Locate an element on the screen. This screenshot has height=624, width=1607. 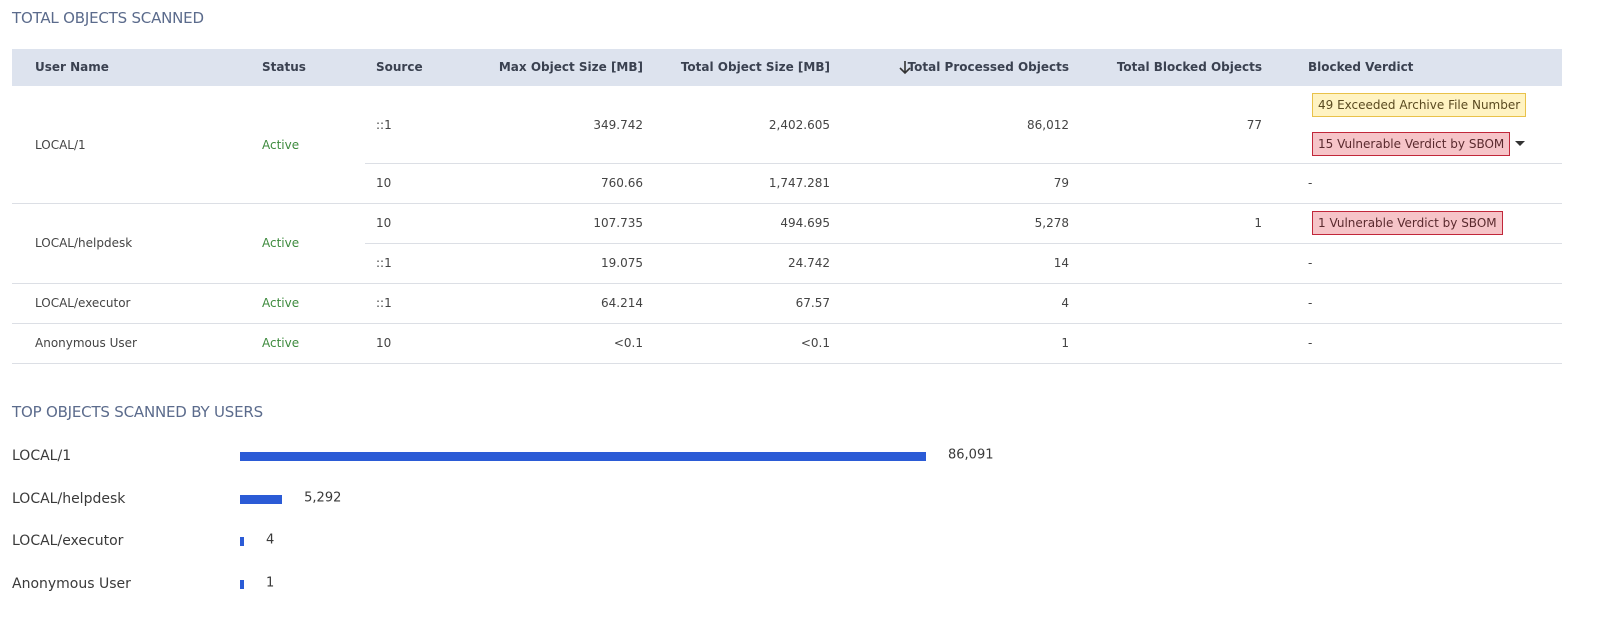
table-cell: 2,402.605 is located at coordinates (799, 124).